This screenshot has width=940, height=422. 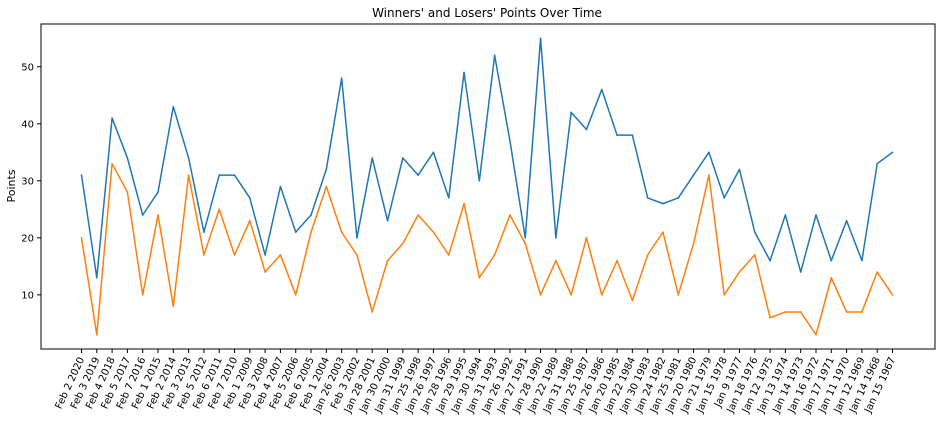 What do you see at coordinates (27, 238) in the screenshot?
I see `y-tick-label: 20` at bounding box center [27, 238].